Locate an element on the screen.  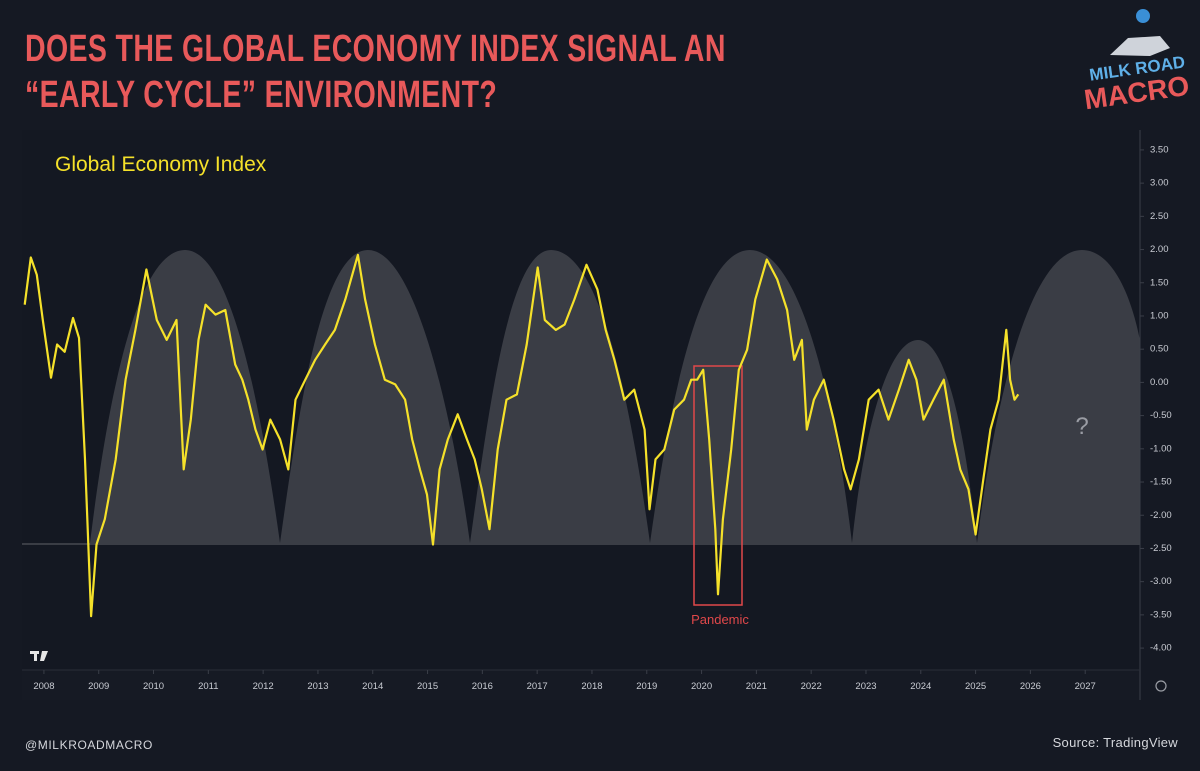
logo: MILK ROAD MACRO is located at coordinates (1136, 62).